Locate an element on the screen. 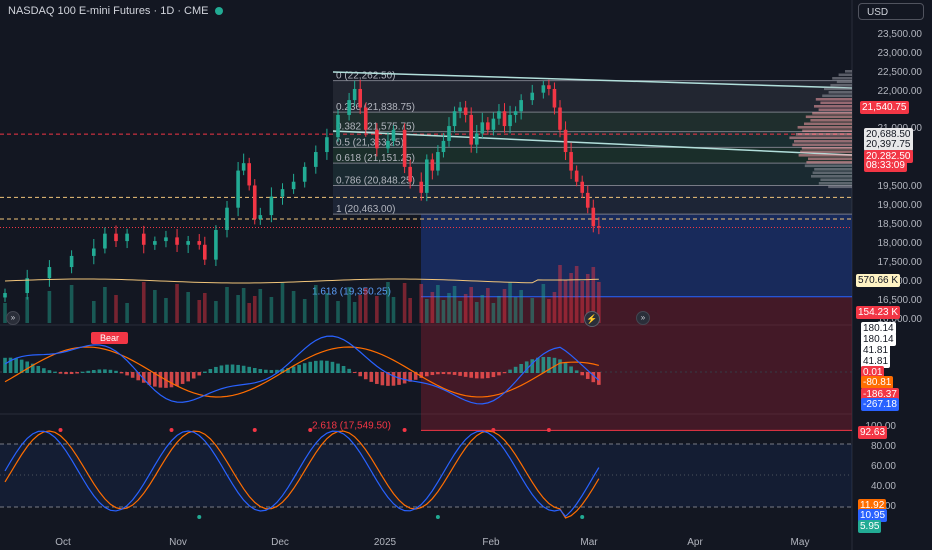  price-axis-label: 19,000.00 is located at coordinates (900, 205).